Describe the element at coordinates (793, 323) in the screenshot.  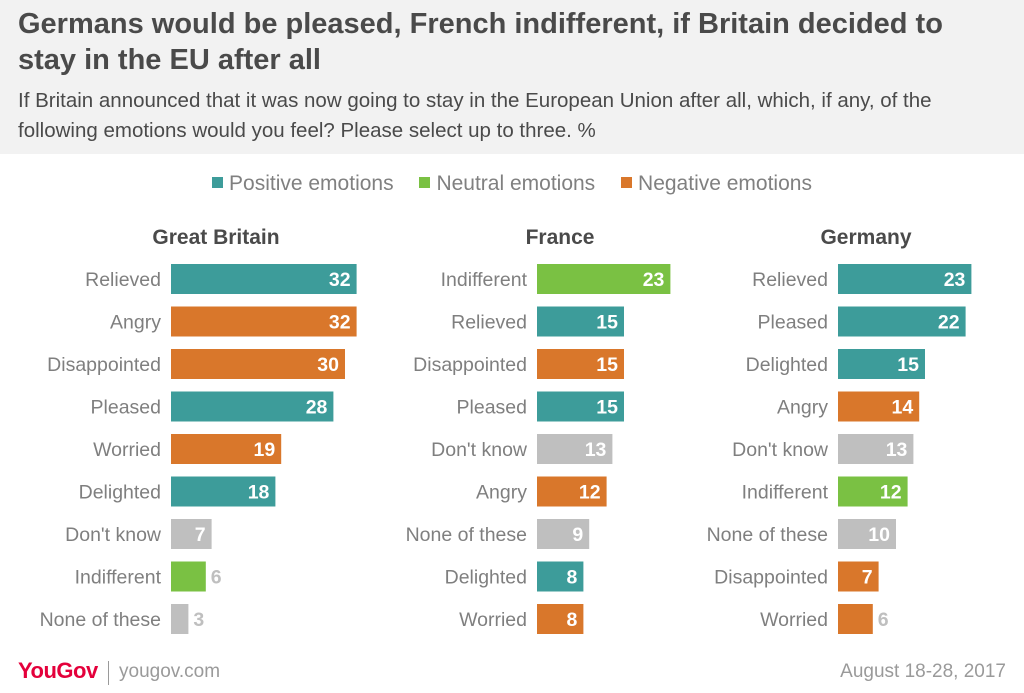
I see `germany-label-pleased: Pleased` at that location.